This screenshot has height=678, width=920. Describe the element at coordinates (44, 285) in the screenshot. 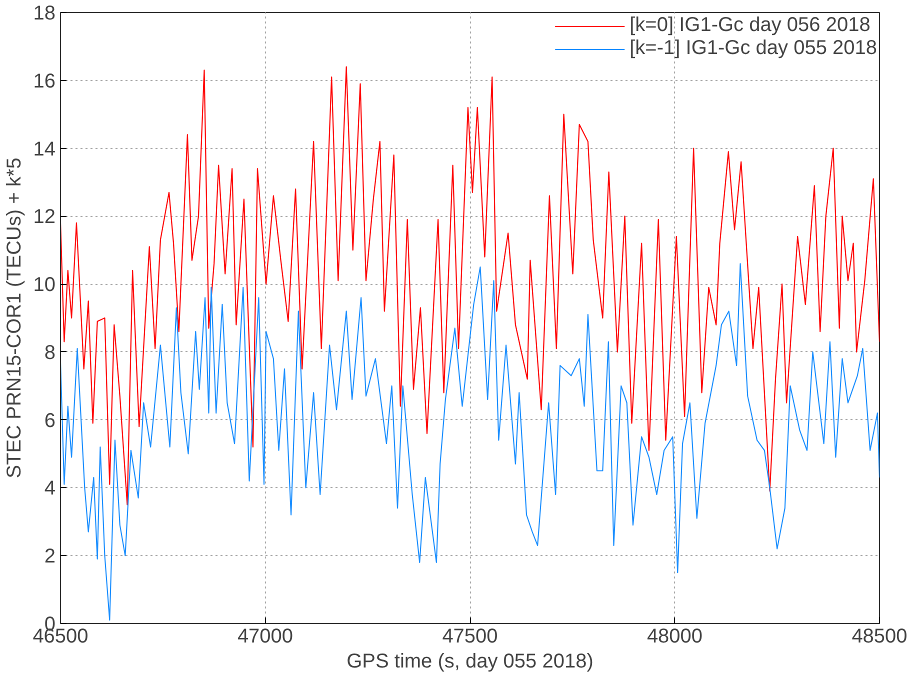

I see `y-tick-label: 10` at that location.